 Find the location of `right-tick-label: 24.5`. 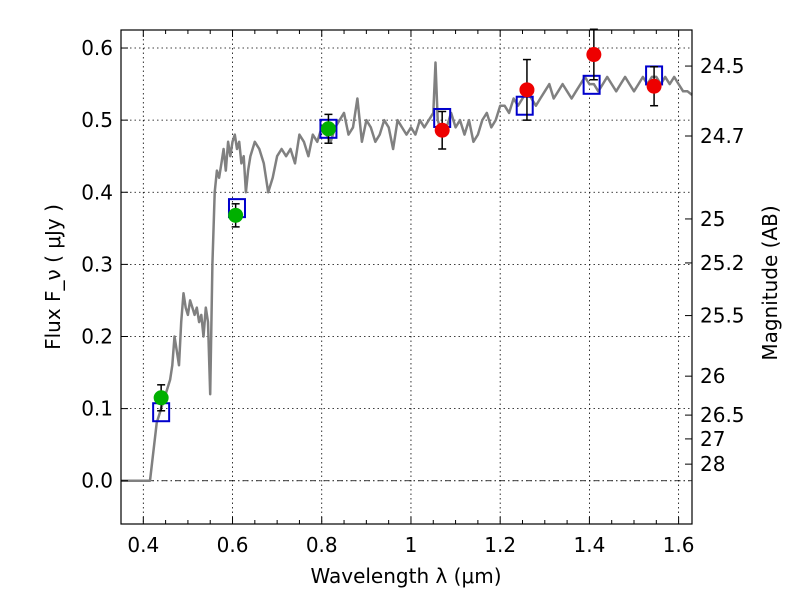

right-tick-label: 24.5 is located at coordinates (722, 66).